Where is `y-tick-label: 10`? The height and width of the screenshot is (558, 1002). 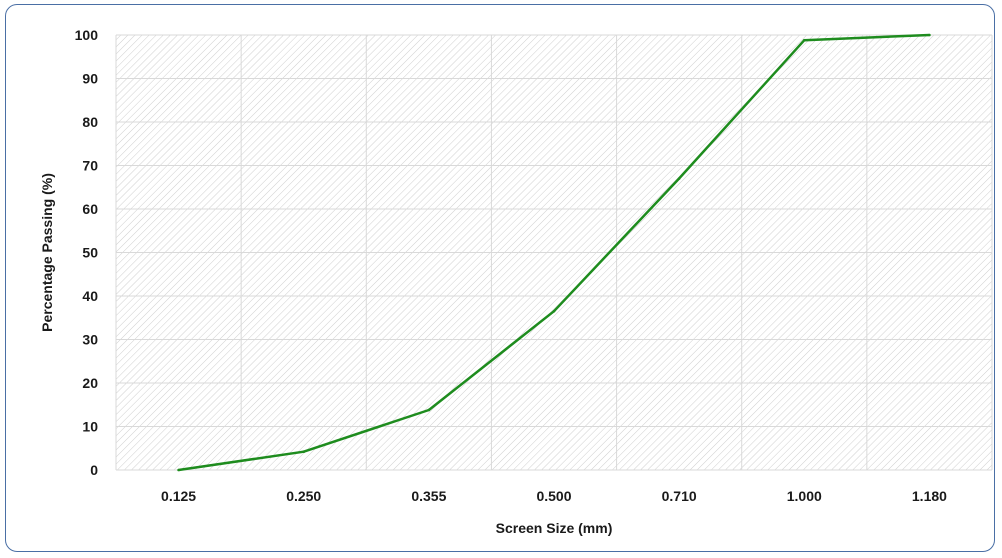 y-tick-label: 10 is located at coordinates (90, 427).